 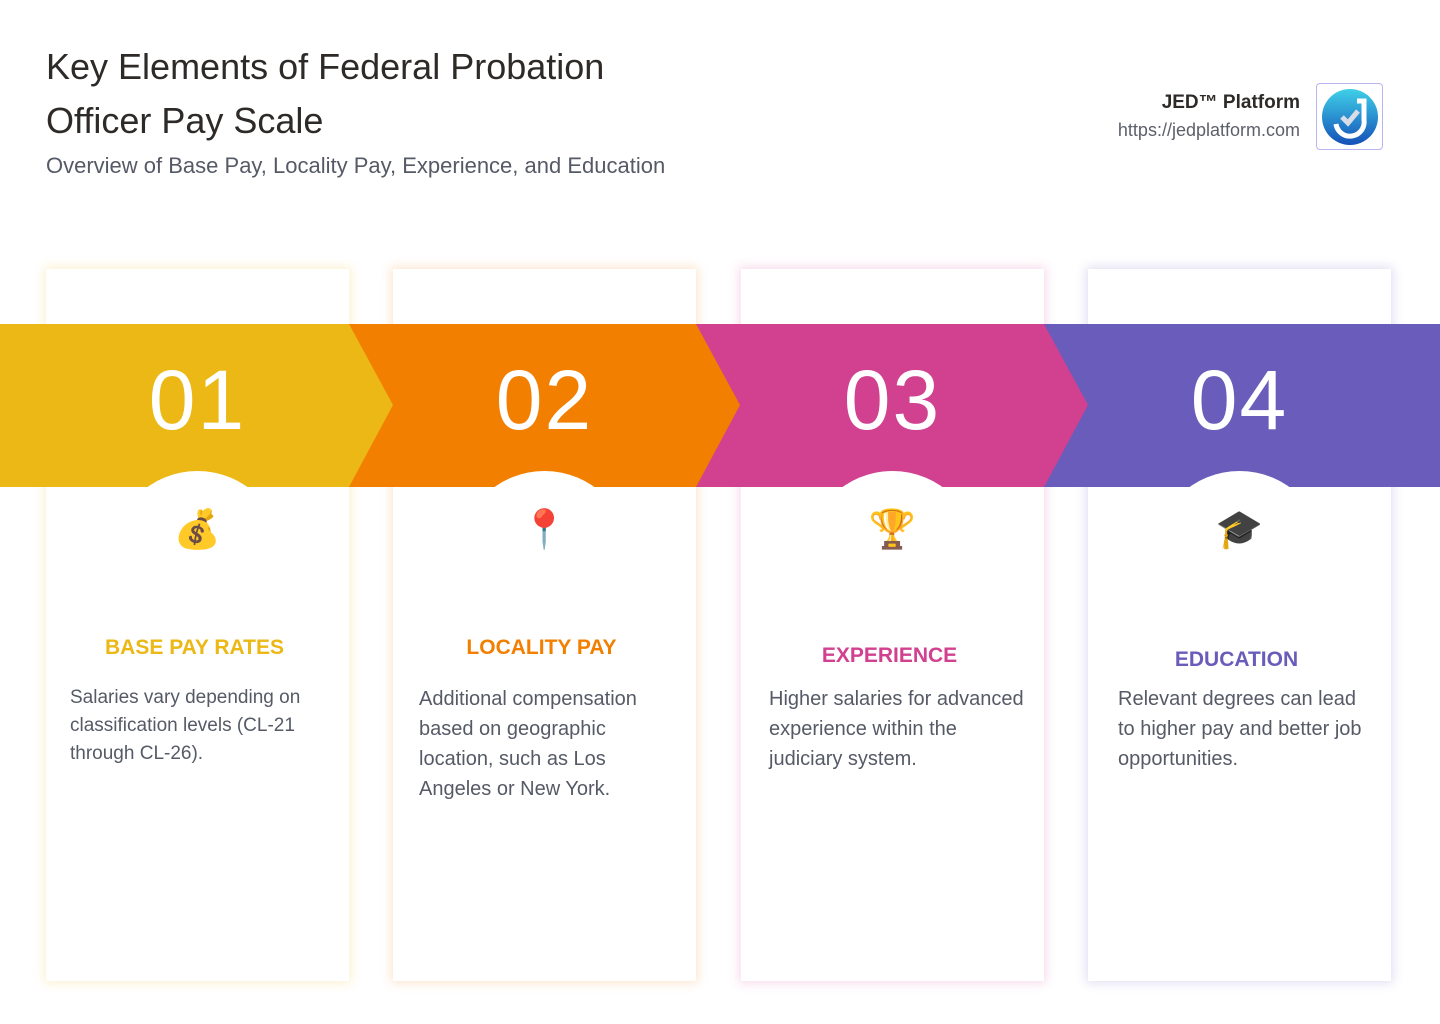 I want to click on step-title: EXPERIENCE, so click(x=889, y=655).